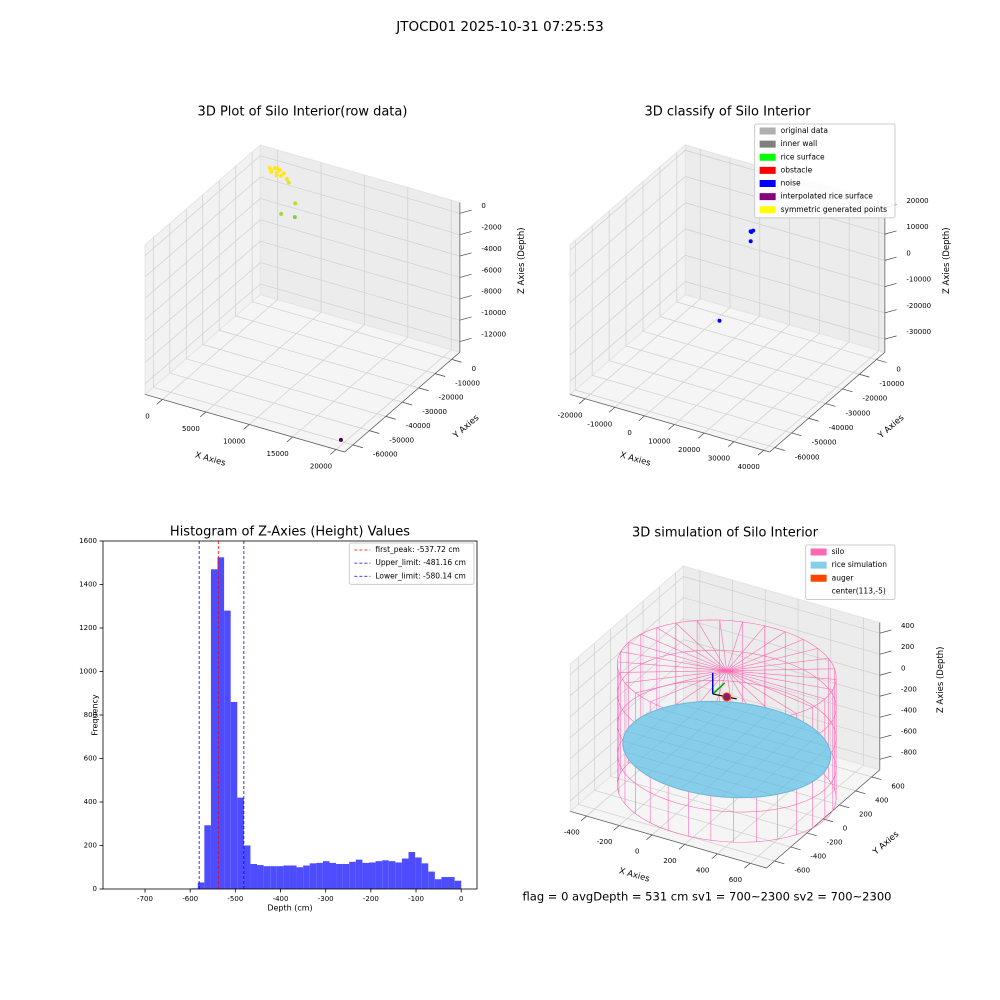  Describe the element at coordinates (416, 899) in the screenshot. I see `x-tick-label: -100` at that location.